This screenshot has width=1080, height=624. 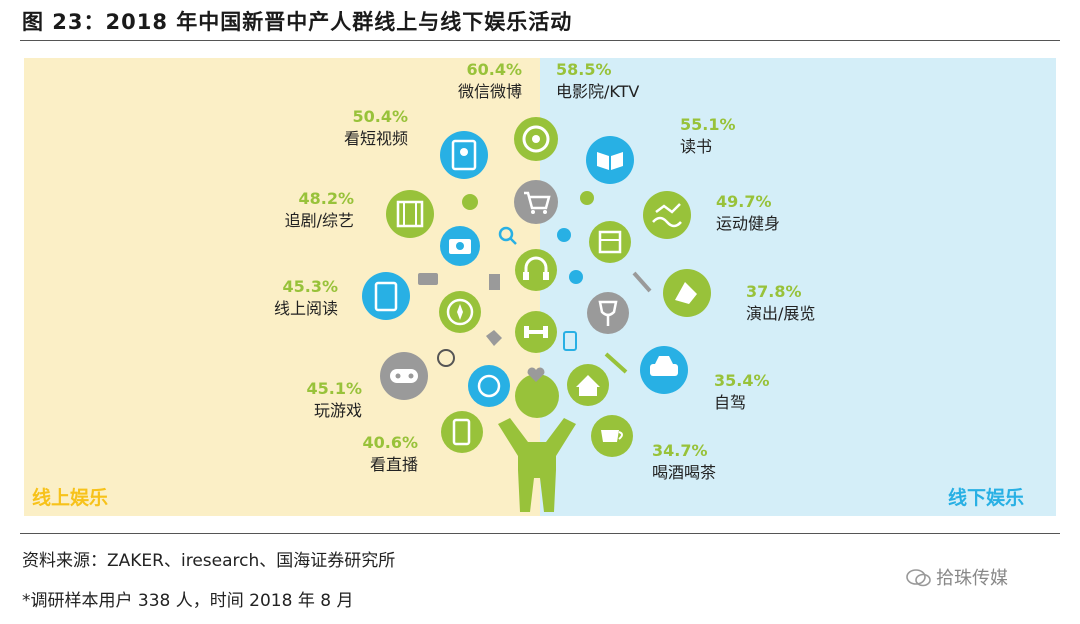 What do you see at coordinates (564, 235) in the screenshot?
I see `halfmoon-icon` at bounding box center [564, 235].